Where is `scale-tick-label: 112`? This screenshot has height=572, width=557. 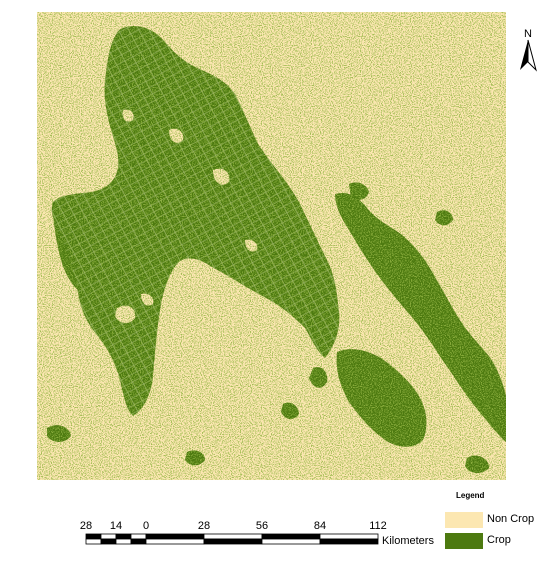 scale-tick-label: 112 is located at coordinates (378, 526).